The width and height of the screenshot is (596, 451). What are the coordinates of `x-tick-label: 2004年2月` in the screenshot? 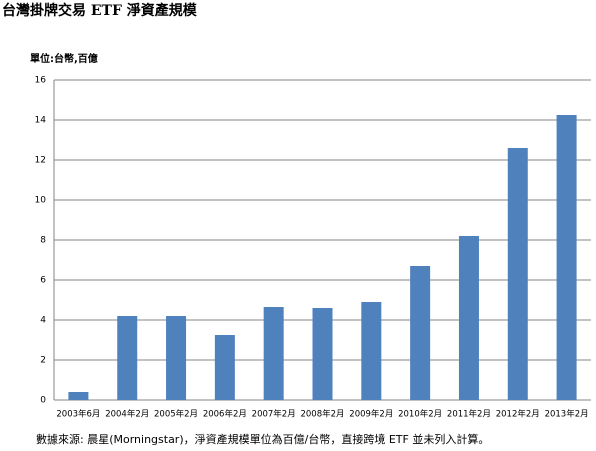 It's located at (127, 414).